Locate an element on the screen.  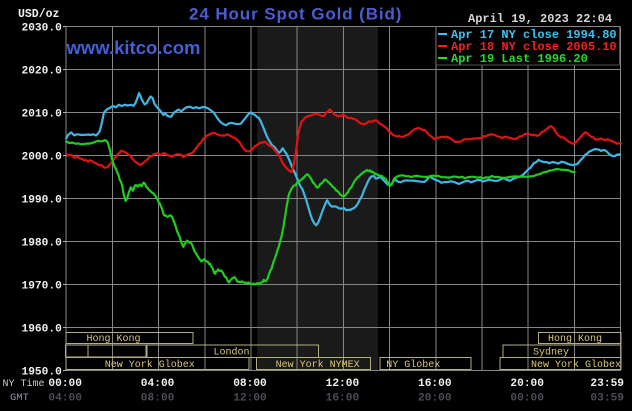
svg-text: New York NYMEX is located at coordinates (318, 365).